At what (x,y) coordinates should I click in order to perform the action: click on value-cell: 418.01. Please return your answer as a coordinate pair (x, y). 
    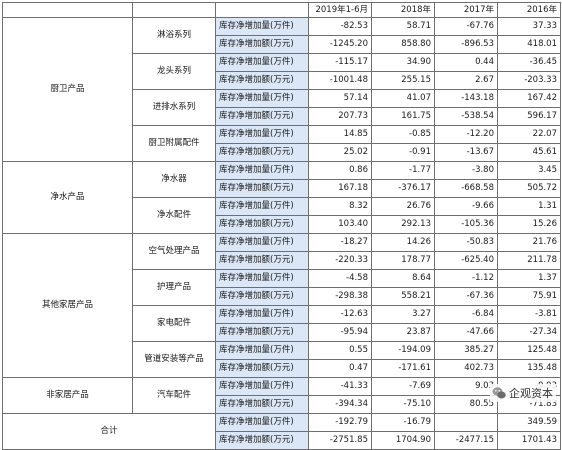
    Looking at the image, I should click on (529, 44).